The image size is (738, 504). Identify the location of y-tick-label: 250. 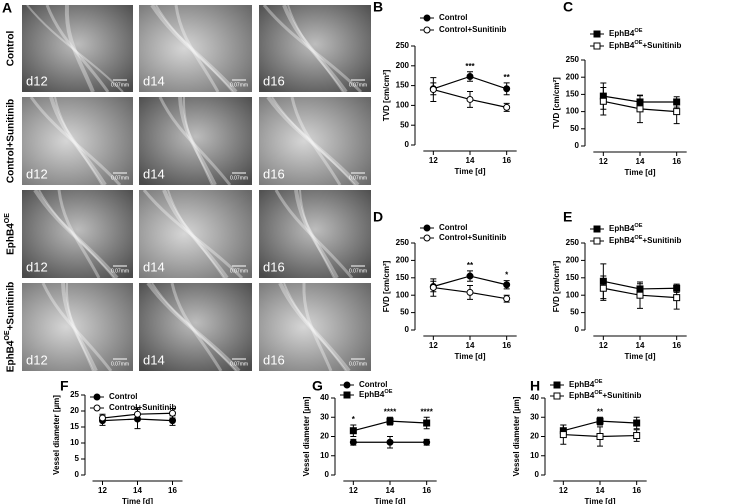
(573, 59).